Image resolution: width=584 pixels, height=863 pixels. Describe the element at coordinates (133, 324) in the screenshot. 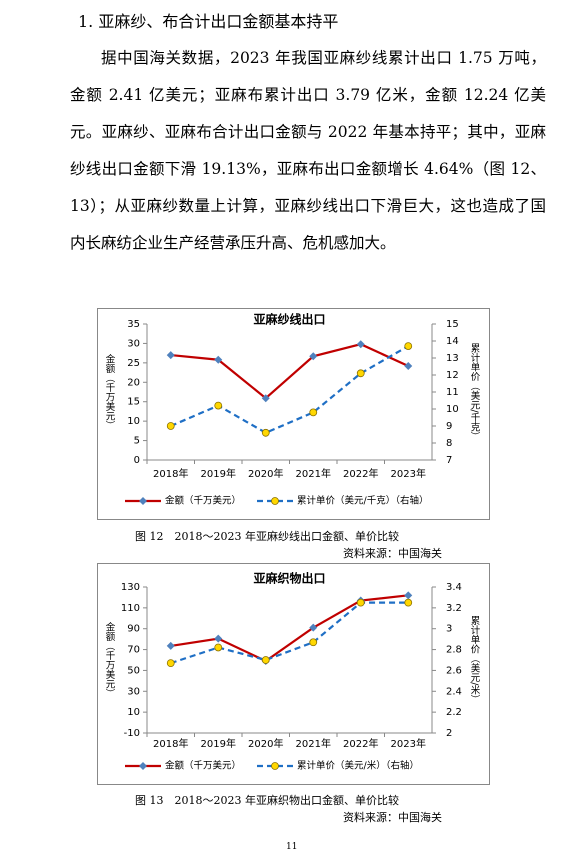

I see `y-tick-label: 35` at that location.